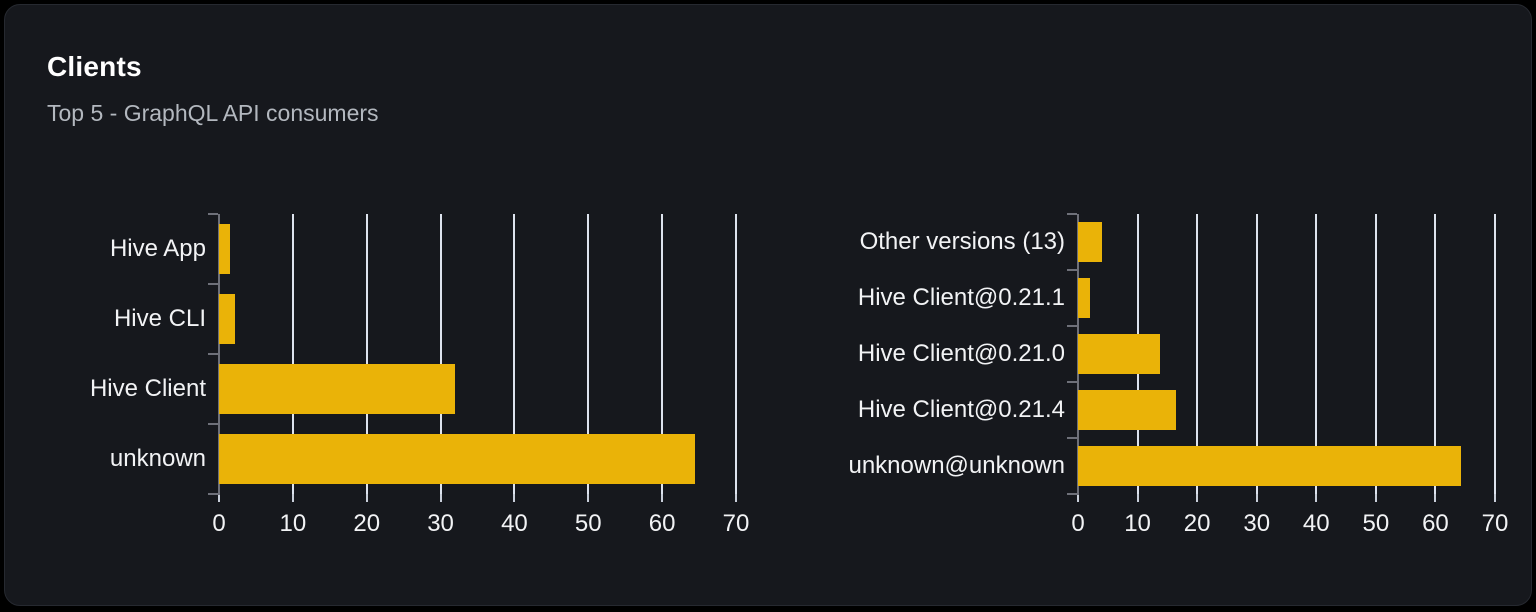 Image resolution: width=1536 pixels, height=612 pixels. I want to click on bar-unknown, so click(457, 459).